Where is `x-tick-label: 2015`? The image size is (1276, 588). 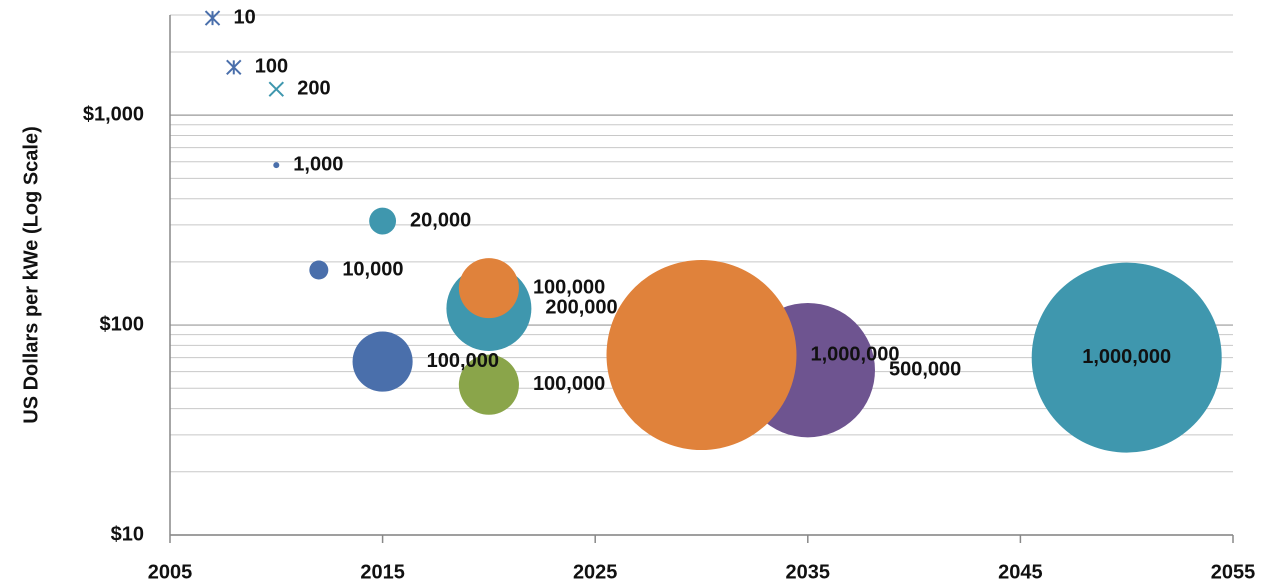
x-tick-label: 2015 is located at coordinates (382, 572).